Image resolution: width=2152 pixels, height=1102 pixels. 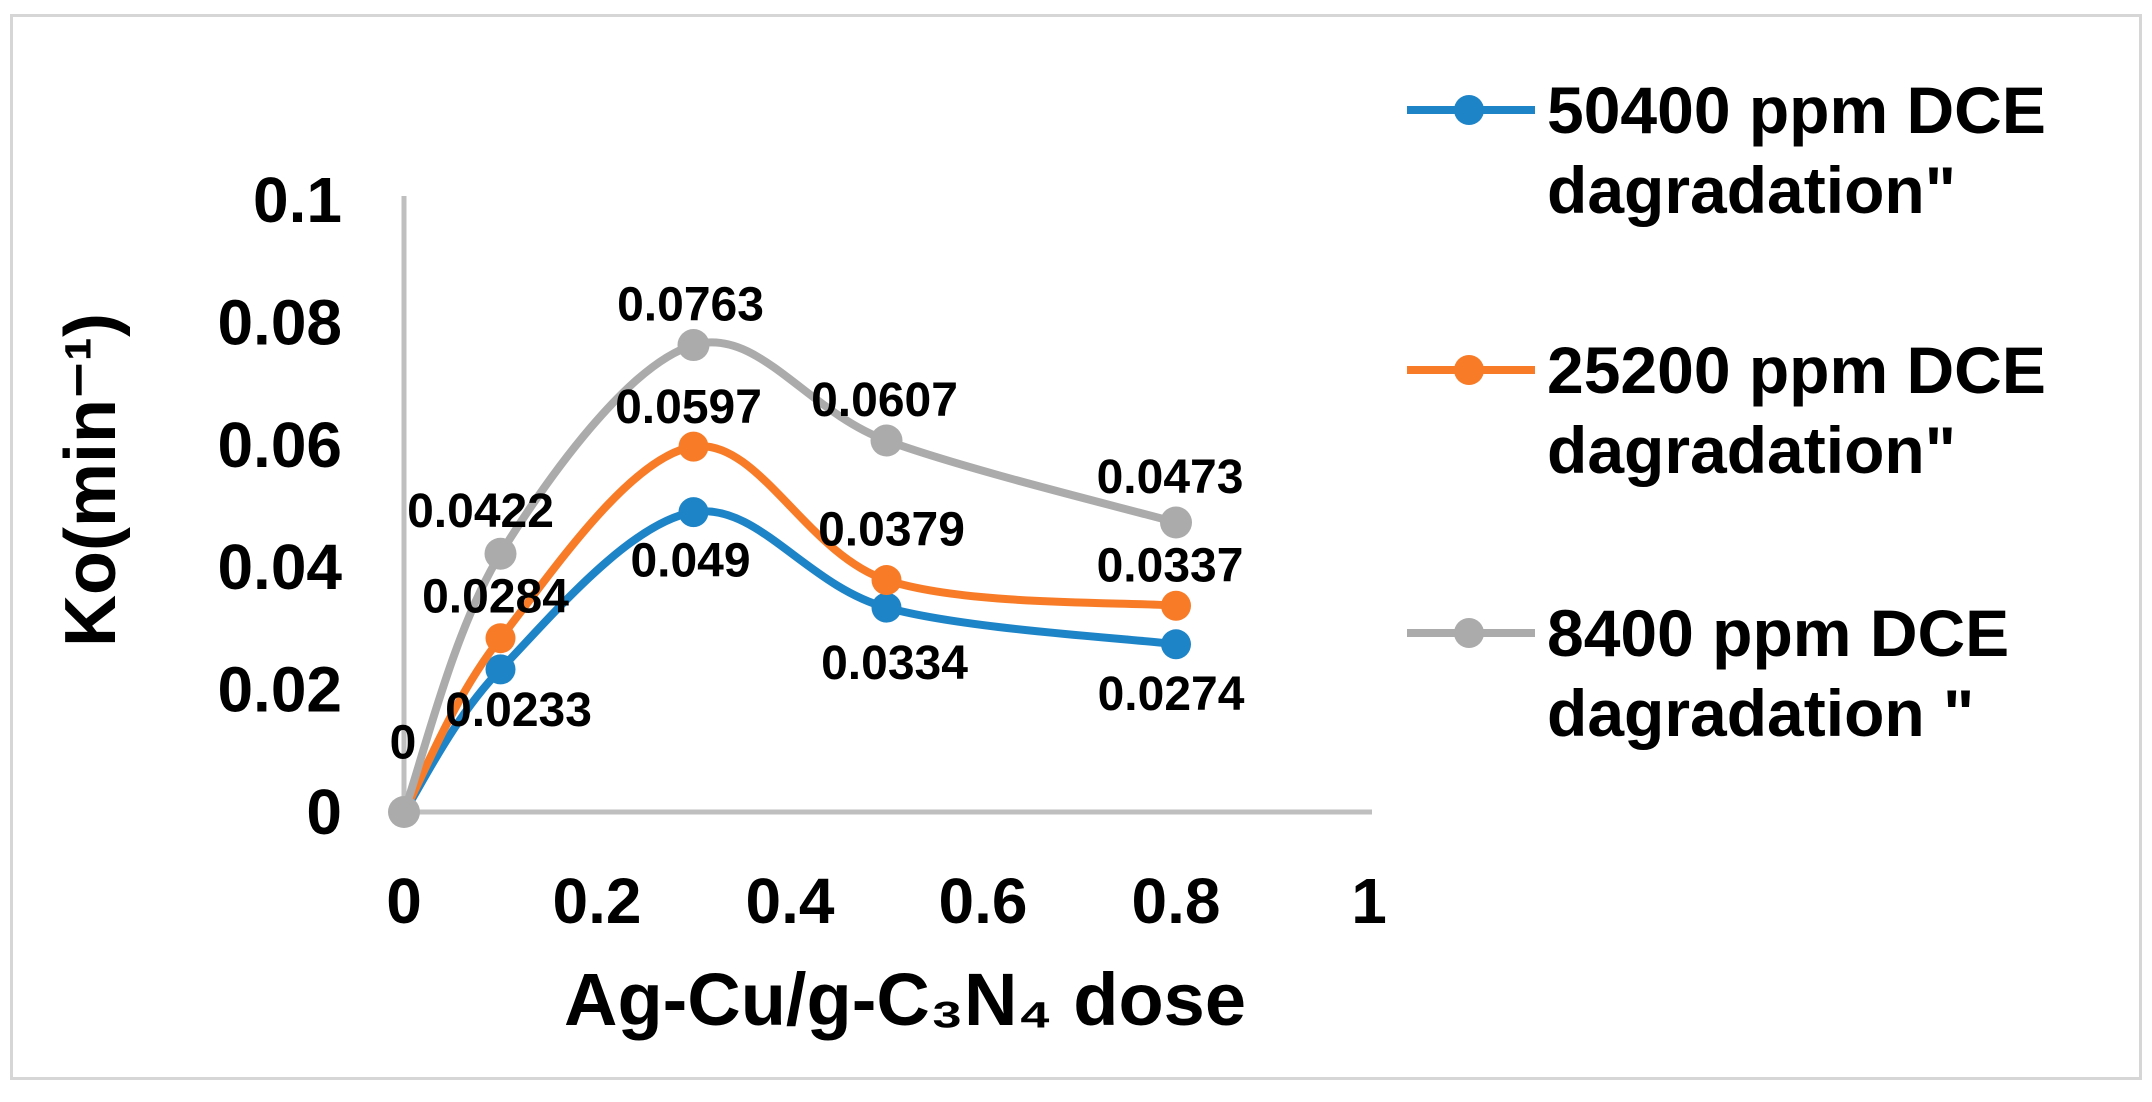 I want to click on legend-label: 50400 ppm DCE dagradation", so click(x=1796, y=150).